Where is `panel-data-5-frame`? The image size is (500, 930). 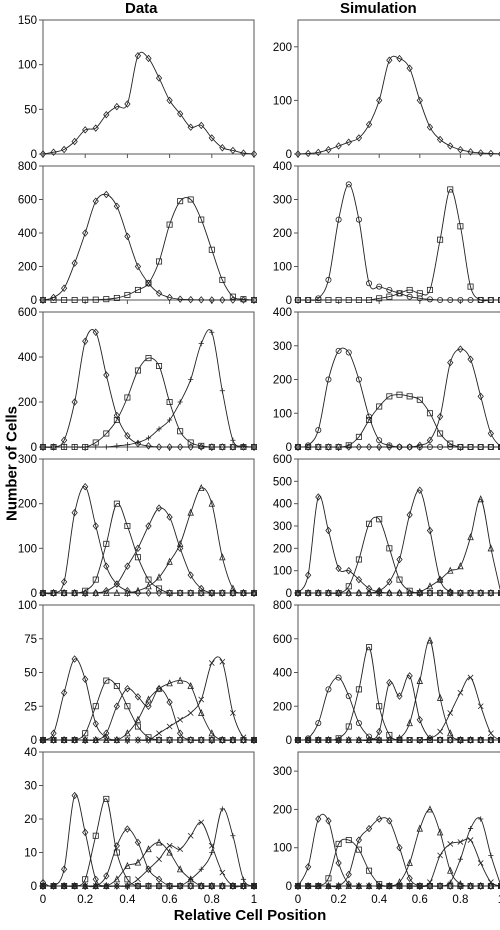
panel-data-5-frame is located at coordinates (148, 672).